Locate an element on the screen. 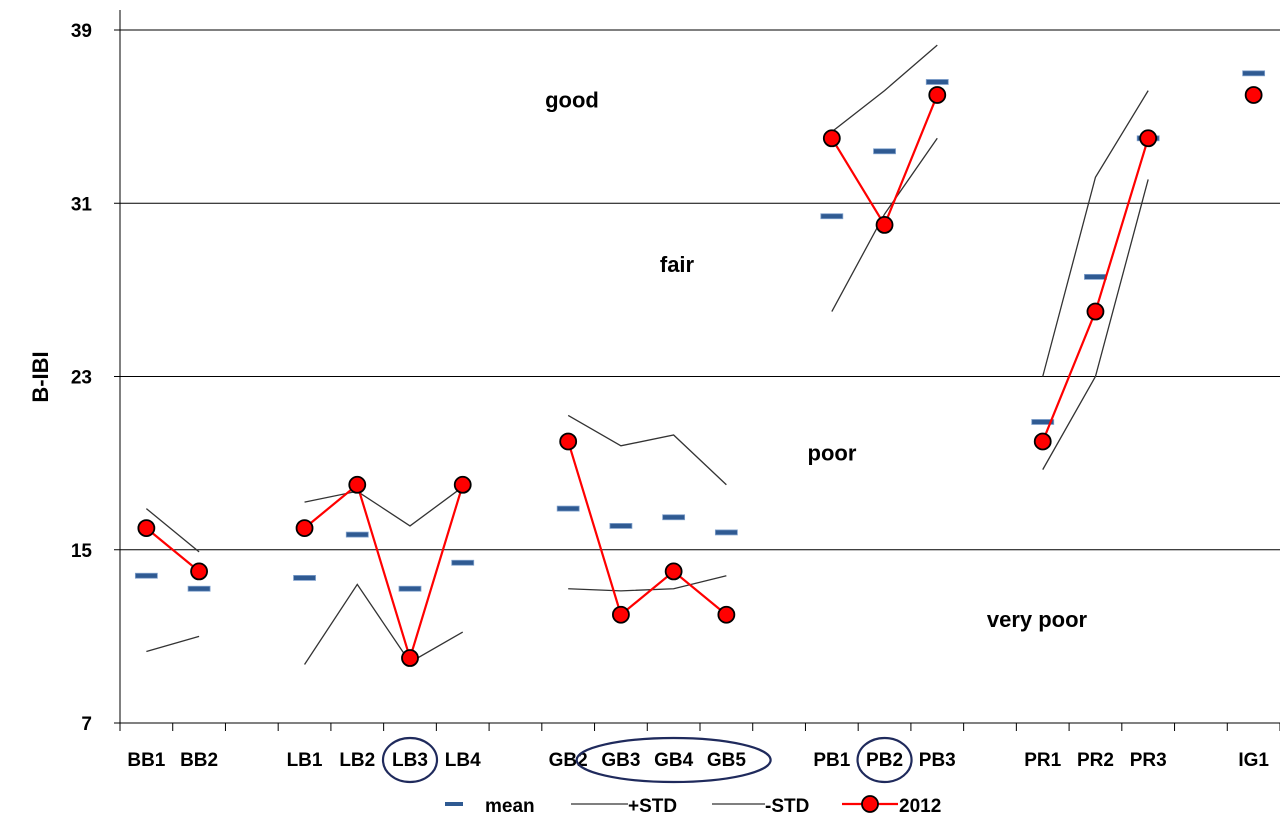 This screenshot has width=1280, height=834. x-category-label: PR3 is located at coordinates (1148, 760).